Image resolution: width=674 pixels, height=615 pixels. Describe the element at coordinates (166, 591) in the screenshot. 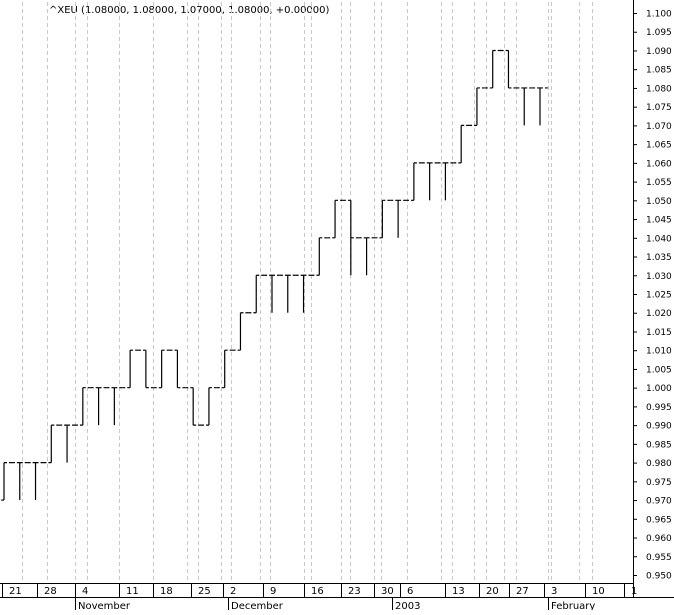

I see `x-tick-label: 18` at that location.